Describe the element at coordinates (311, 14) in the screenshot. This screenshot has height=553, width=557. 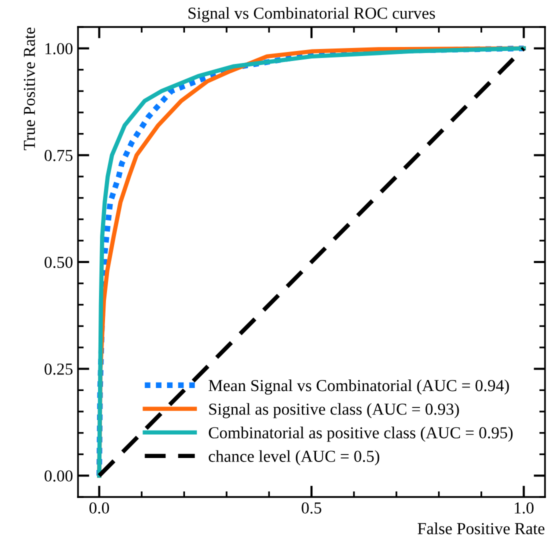
I see `chart-title: Signal vs Combinatorial ROC curves` at that location.